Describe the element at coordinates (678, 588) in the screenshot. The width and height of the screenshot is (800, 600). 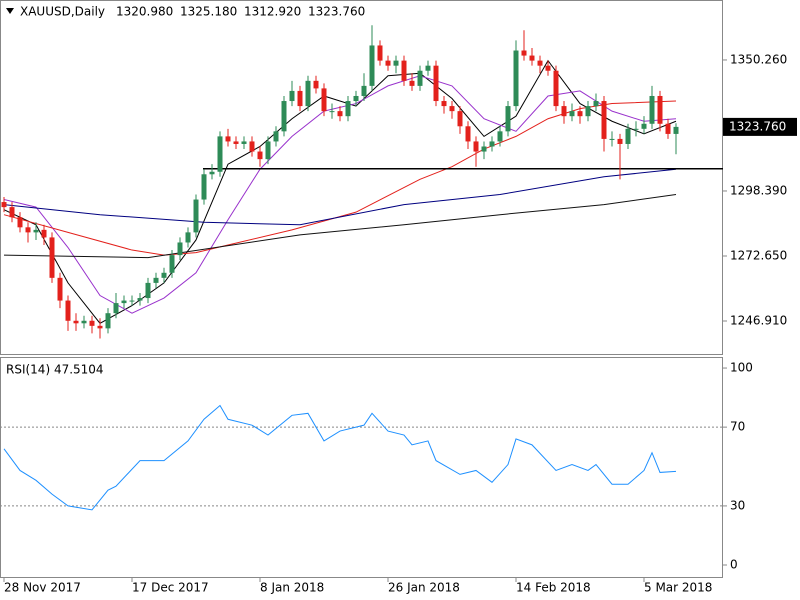
I see `x-tick-label: 5 Mar 2018` at that location.